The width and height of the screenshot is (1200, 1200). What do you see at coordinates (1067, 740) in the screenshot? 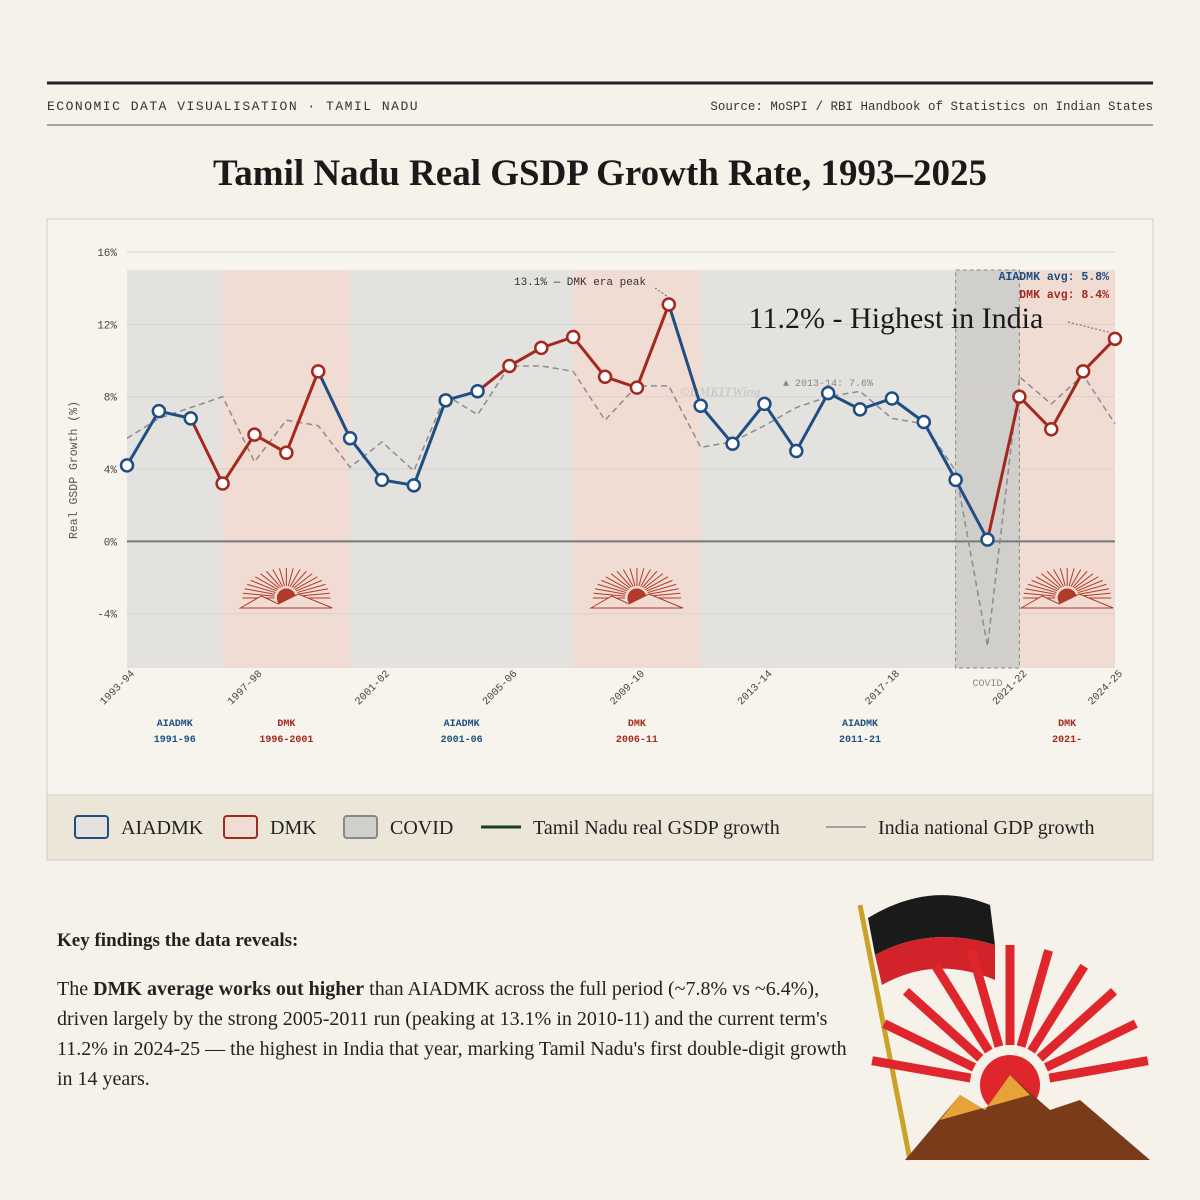
I see `era-period: 2021-` at bounding box center [1067, 740].